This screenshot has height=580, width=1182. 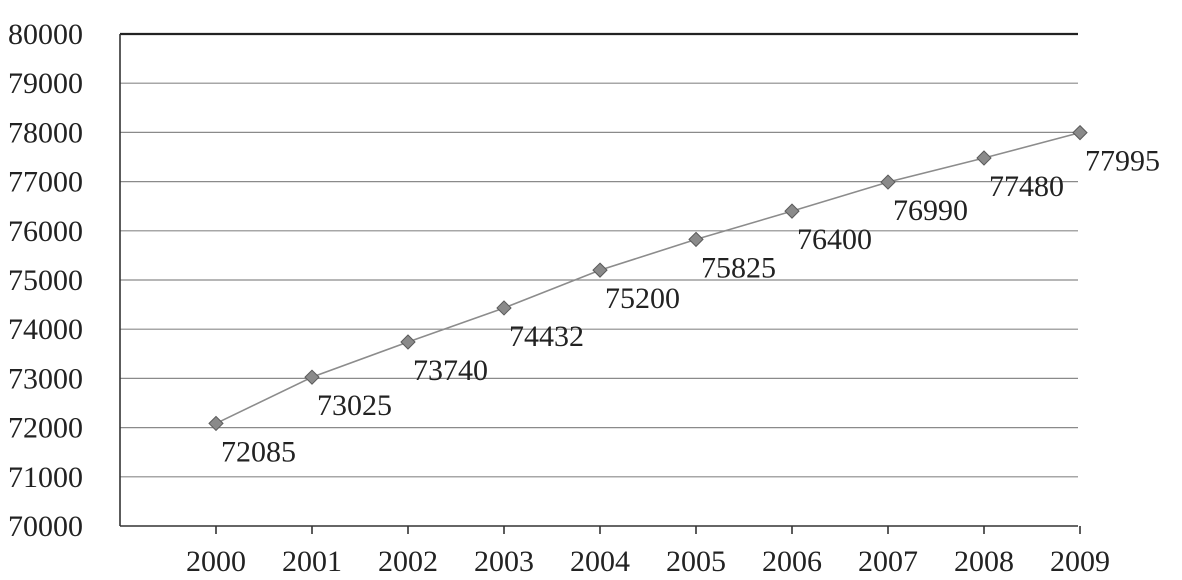 I want to click on data-point-2001, so click(x=312, y=377).